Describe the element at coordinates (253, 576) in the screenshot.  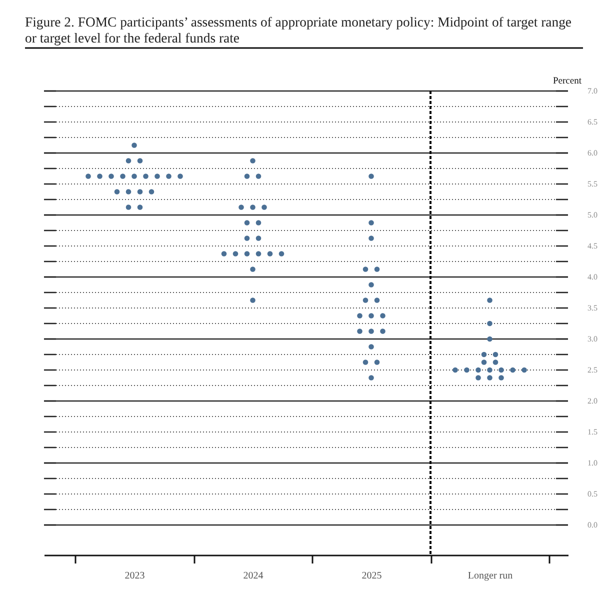
I see `x-tick-label: 2024` at that location.